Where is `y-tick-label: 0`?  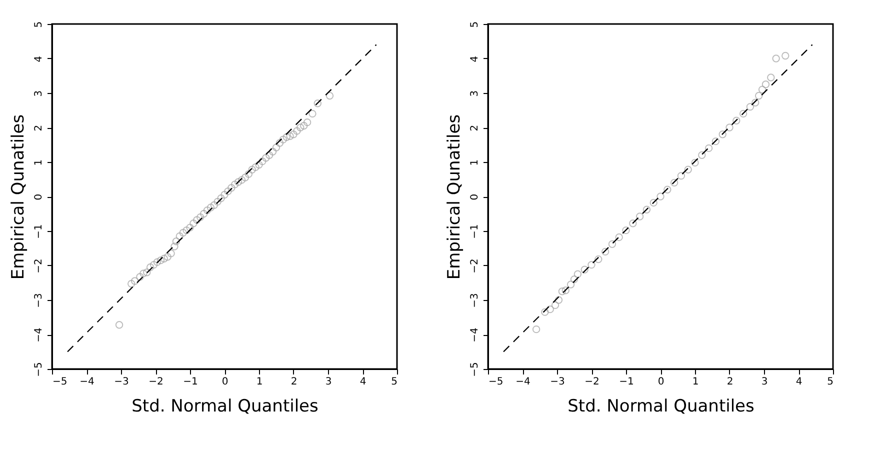
y-tick-label: 0 is located at coordinates (39, 197).